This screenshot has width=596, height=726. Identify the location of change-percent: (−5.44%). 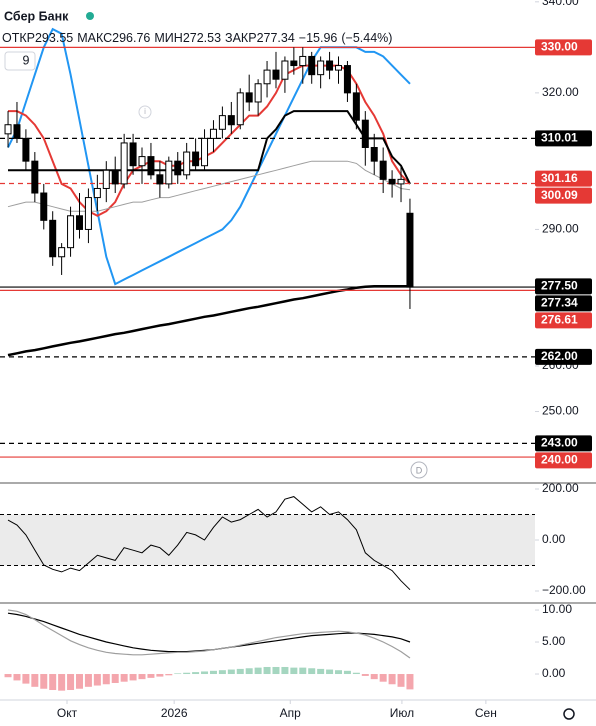
(366, 38).